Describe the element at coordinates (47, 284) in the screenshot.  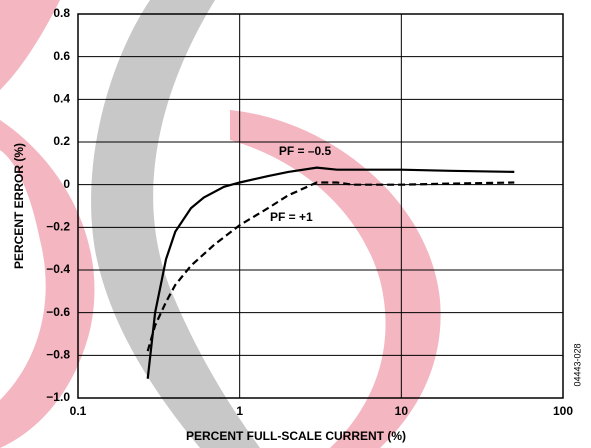
I see `watermark-pink-left` at that location.